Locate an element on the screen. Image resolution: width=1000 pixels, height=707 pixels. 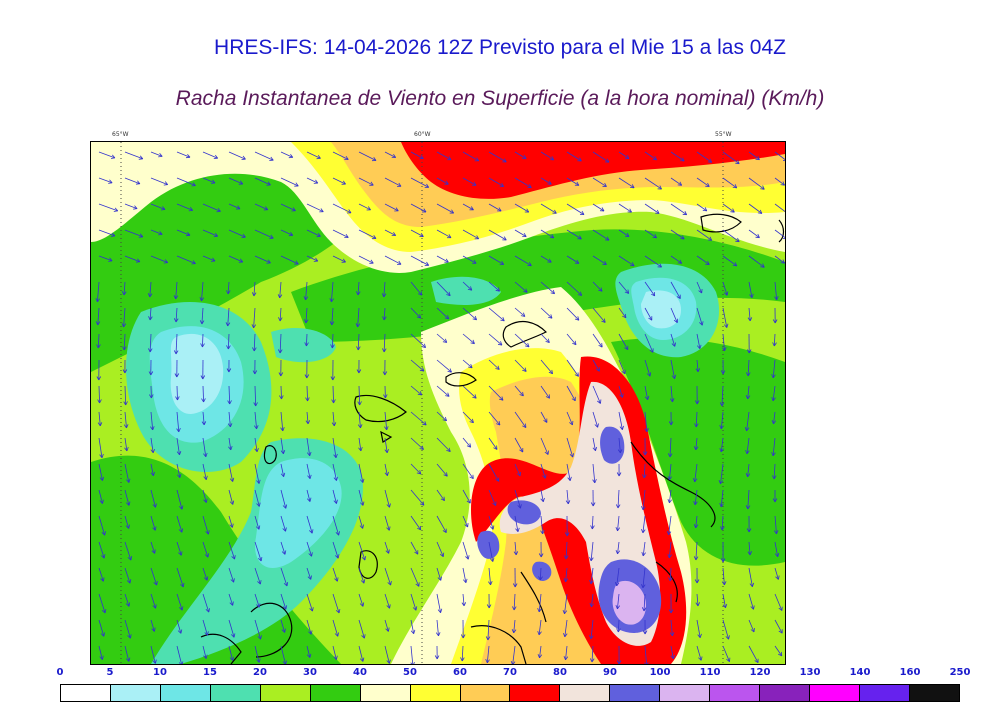
tick-label: 15 is located at coordinates (210, 672).